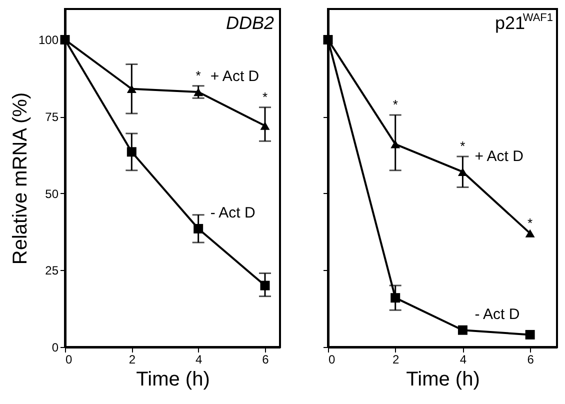  Describe the element at coordinates (52, 117) in the screenshot. I see `y-tick-label: 75` at that location.